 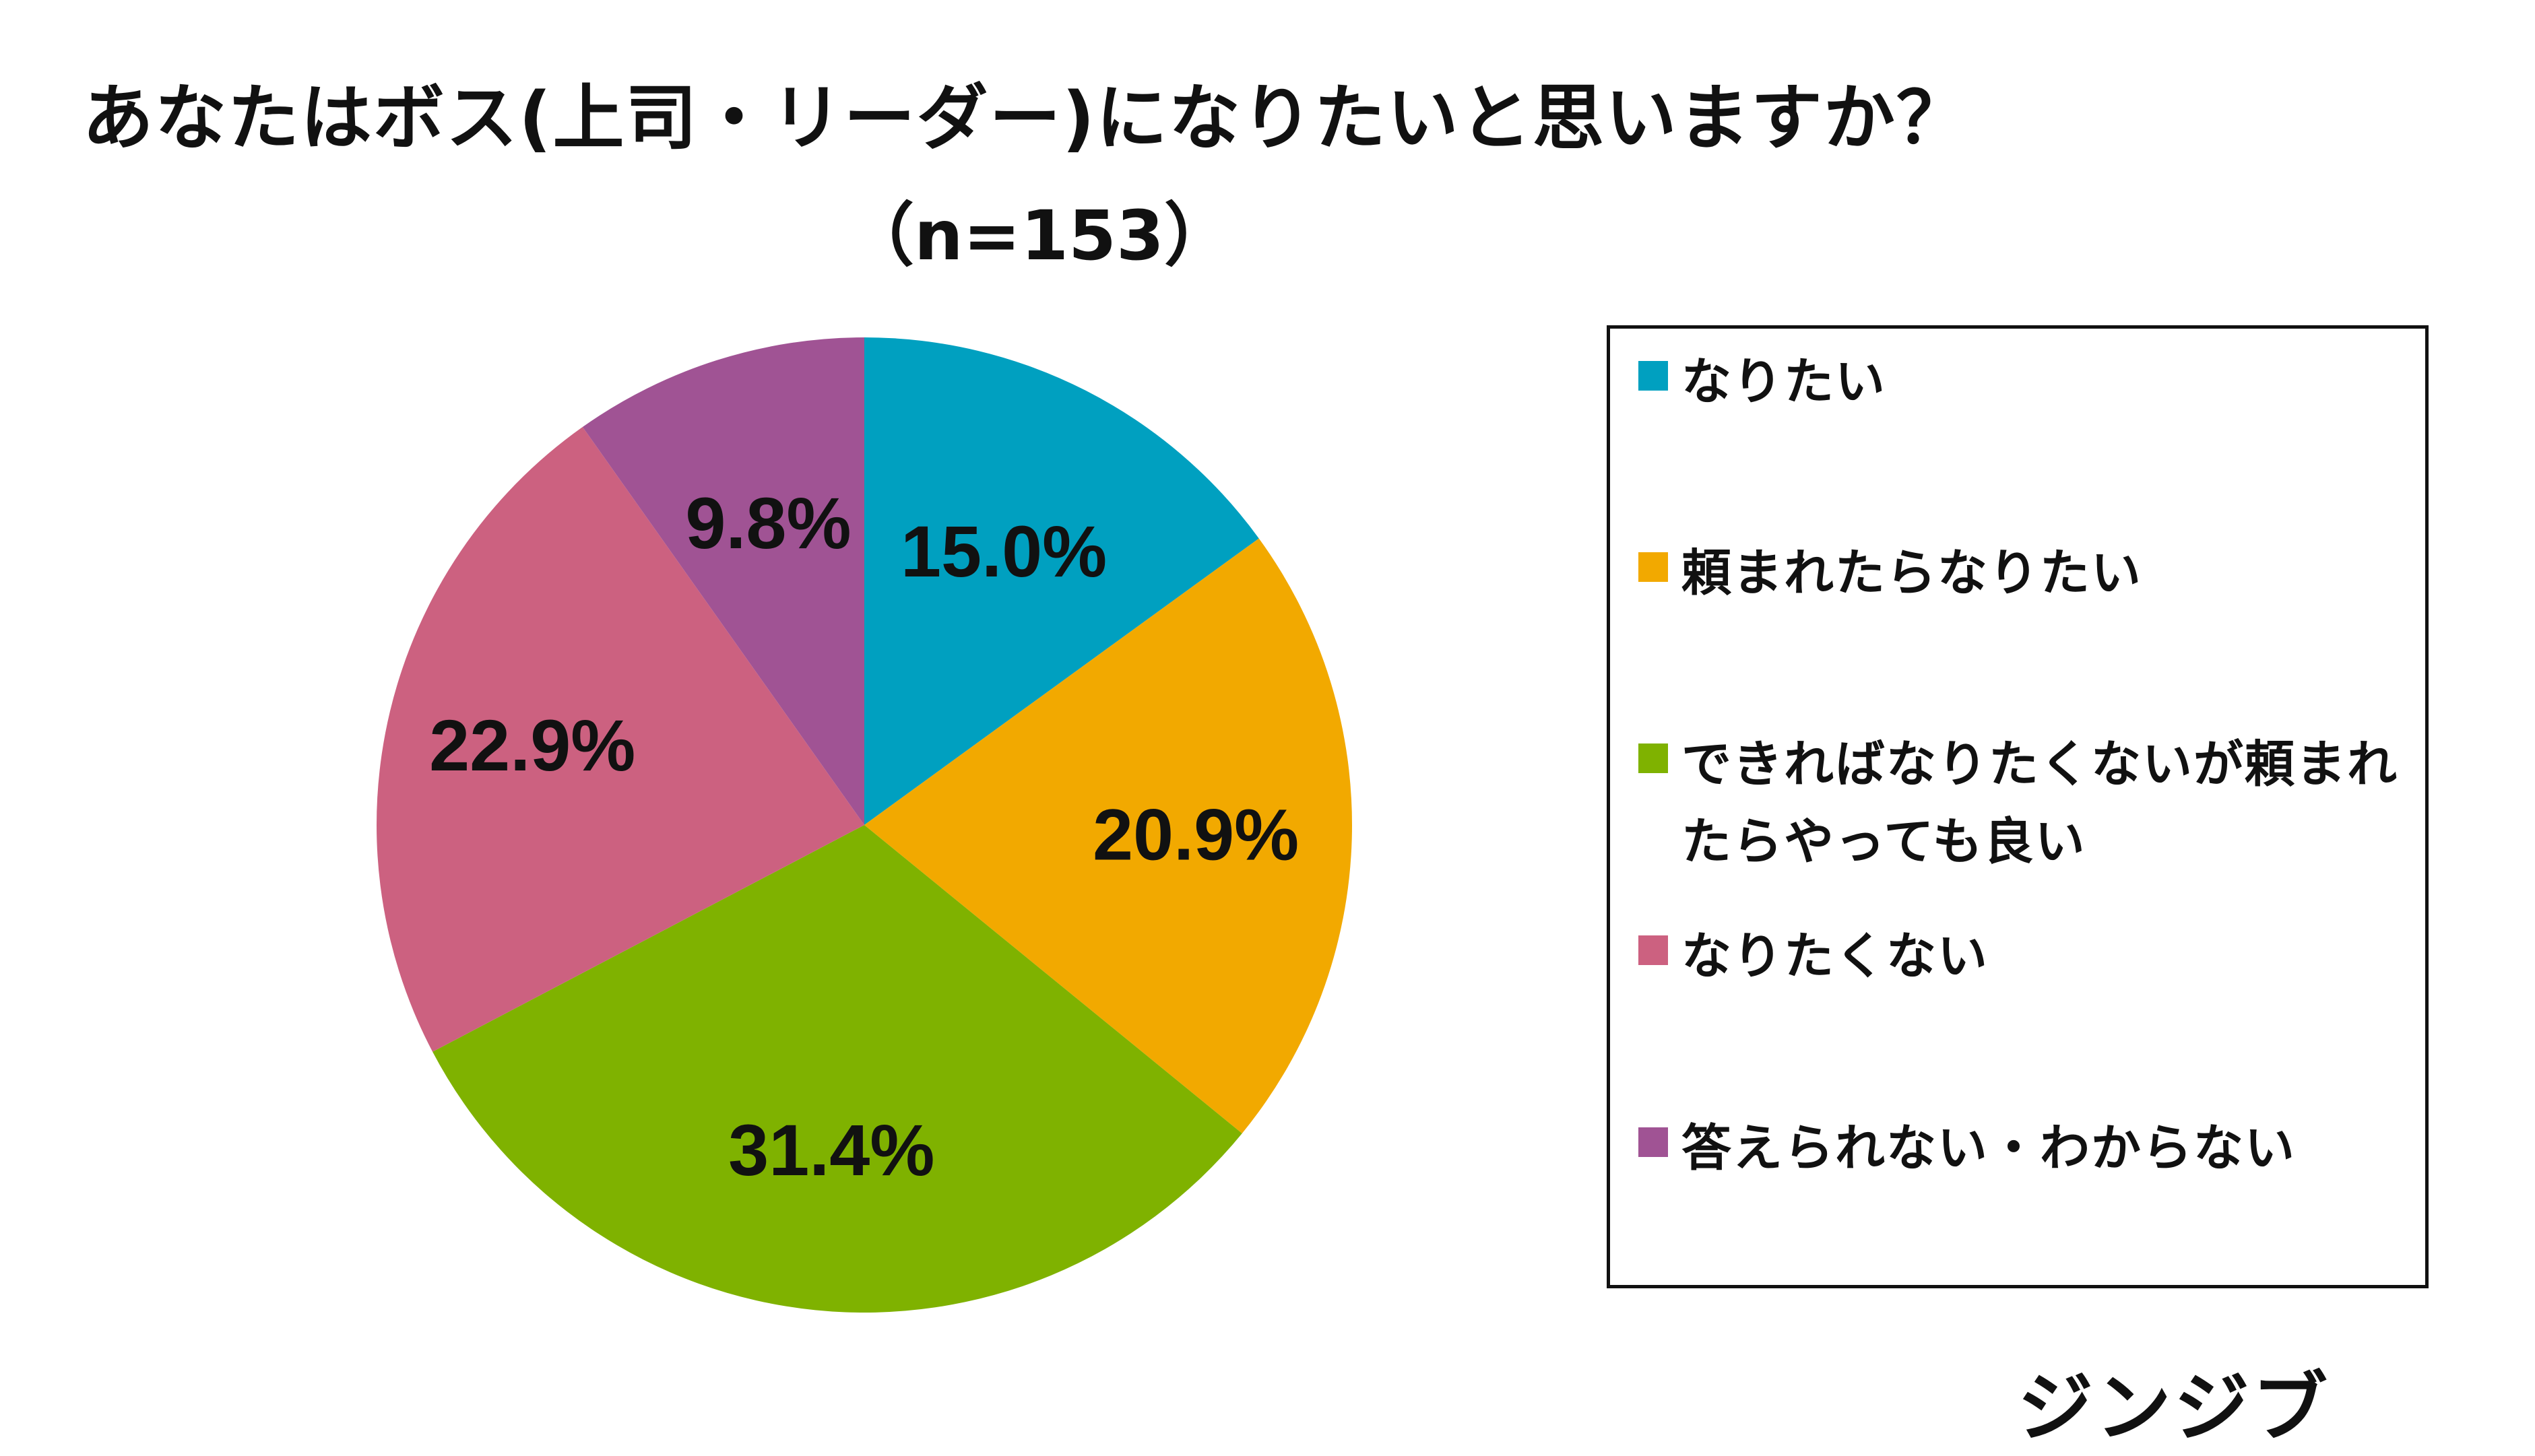 What do you see at coordinates (1835, 956) in the screenshot?
I see `legend-label: なりたくない` at bounding box center [1835, 956].